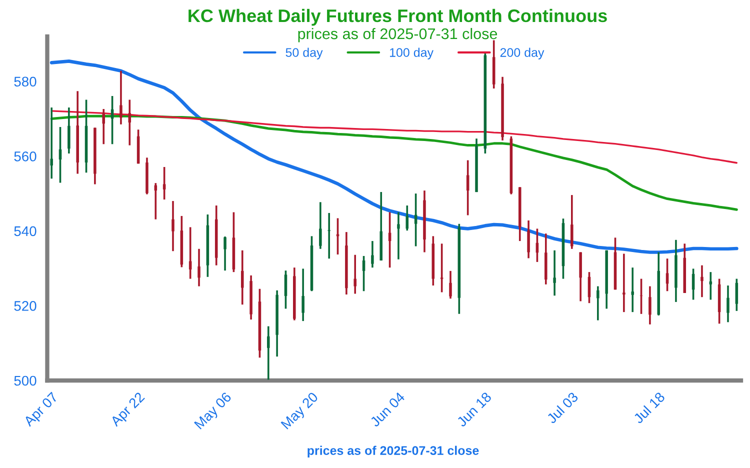 Image resolution: width=750 pixels, height=468 pixels. Describe the element at coordinates (562, 407) in the screenshot. I see `x-tick-label: Jul 03` at that location.